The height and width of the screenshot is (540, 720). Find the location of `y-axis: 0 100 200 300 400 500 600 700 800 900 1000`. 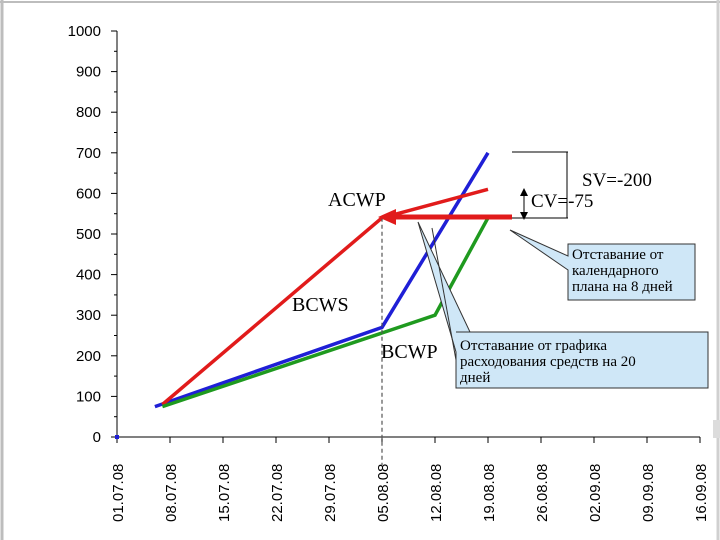

y-axis: 0 100 200 300 400 500 600 700 800 900 1000 is located at coordinates (93, 234).